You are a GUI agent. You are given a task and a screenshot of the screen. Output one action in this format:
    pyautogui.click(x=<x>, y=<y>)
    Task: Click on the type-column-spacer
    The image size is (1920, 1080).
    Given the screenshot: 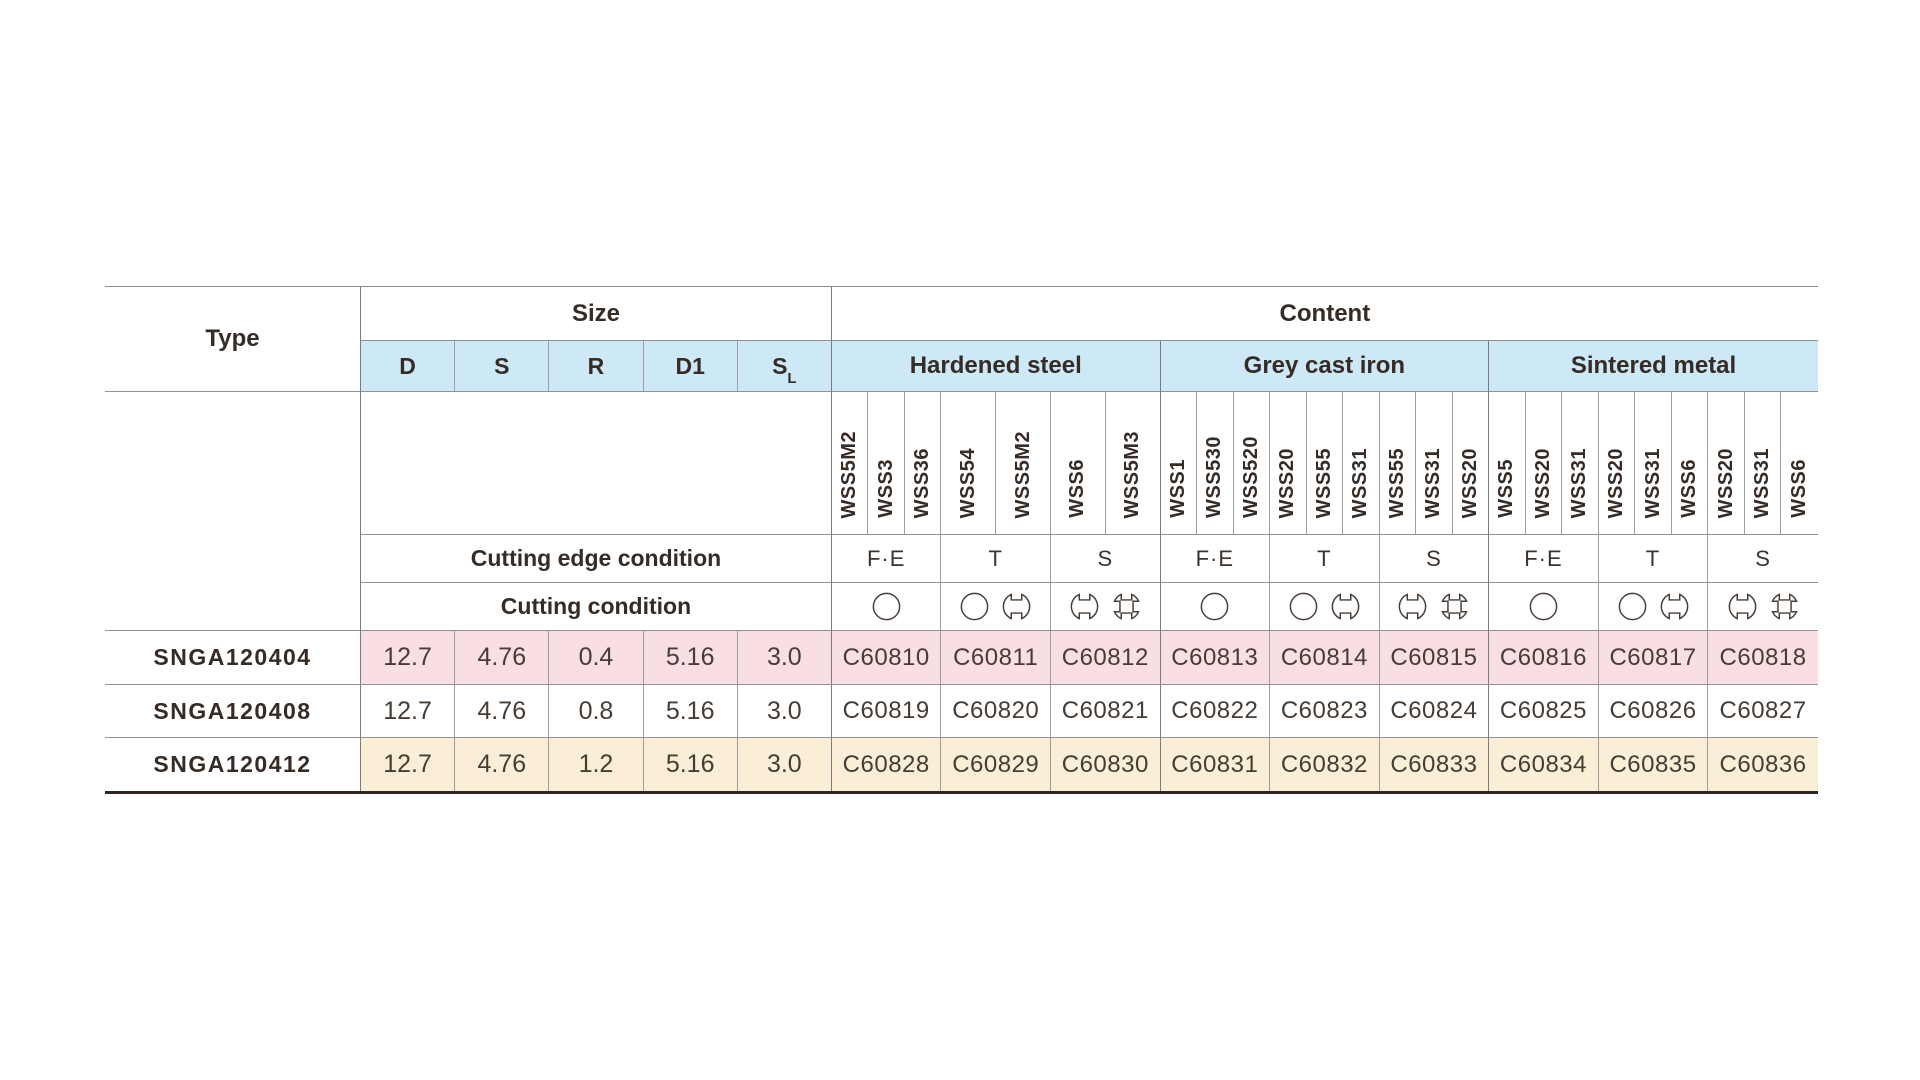 What is the action you would take?
    pyautogui.click(x=233, y=511)
    